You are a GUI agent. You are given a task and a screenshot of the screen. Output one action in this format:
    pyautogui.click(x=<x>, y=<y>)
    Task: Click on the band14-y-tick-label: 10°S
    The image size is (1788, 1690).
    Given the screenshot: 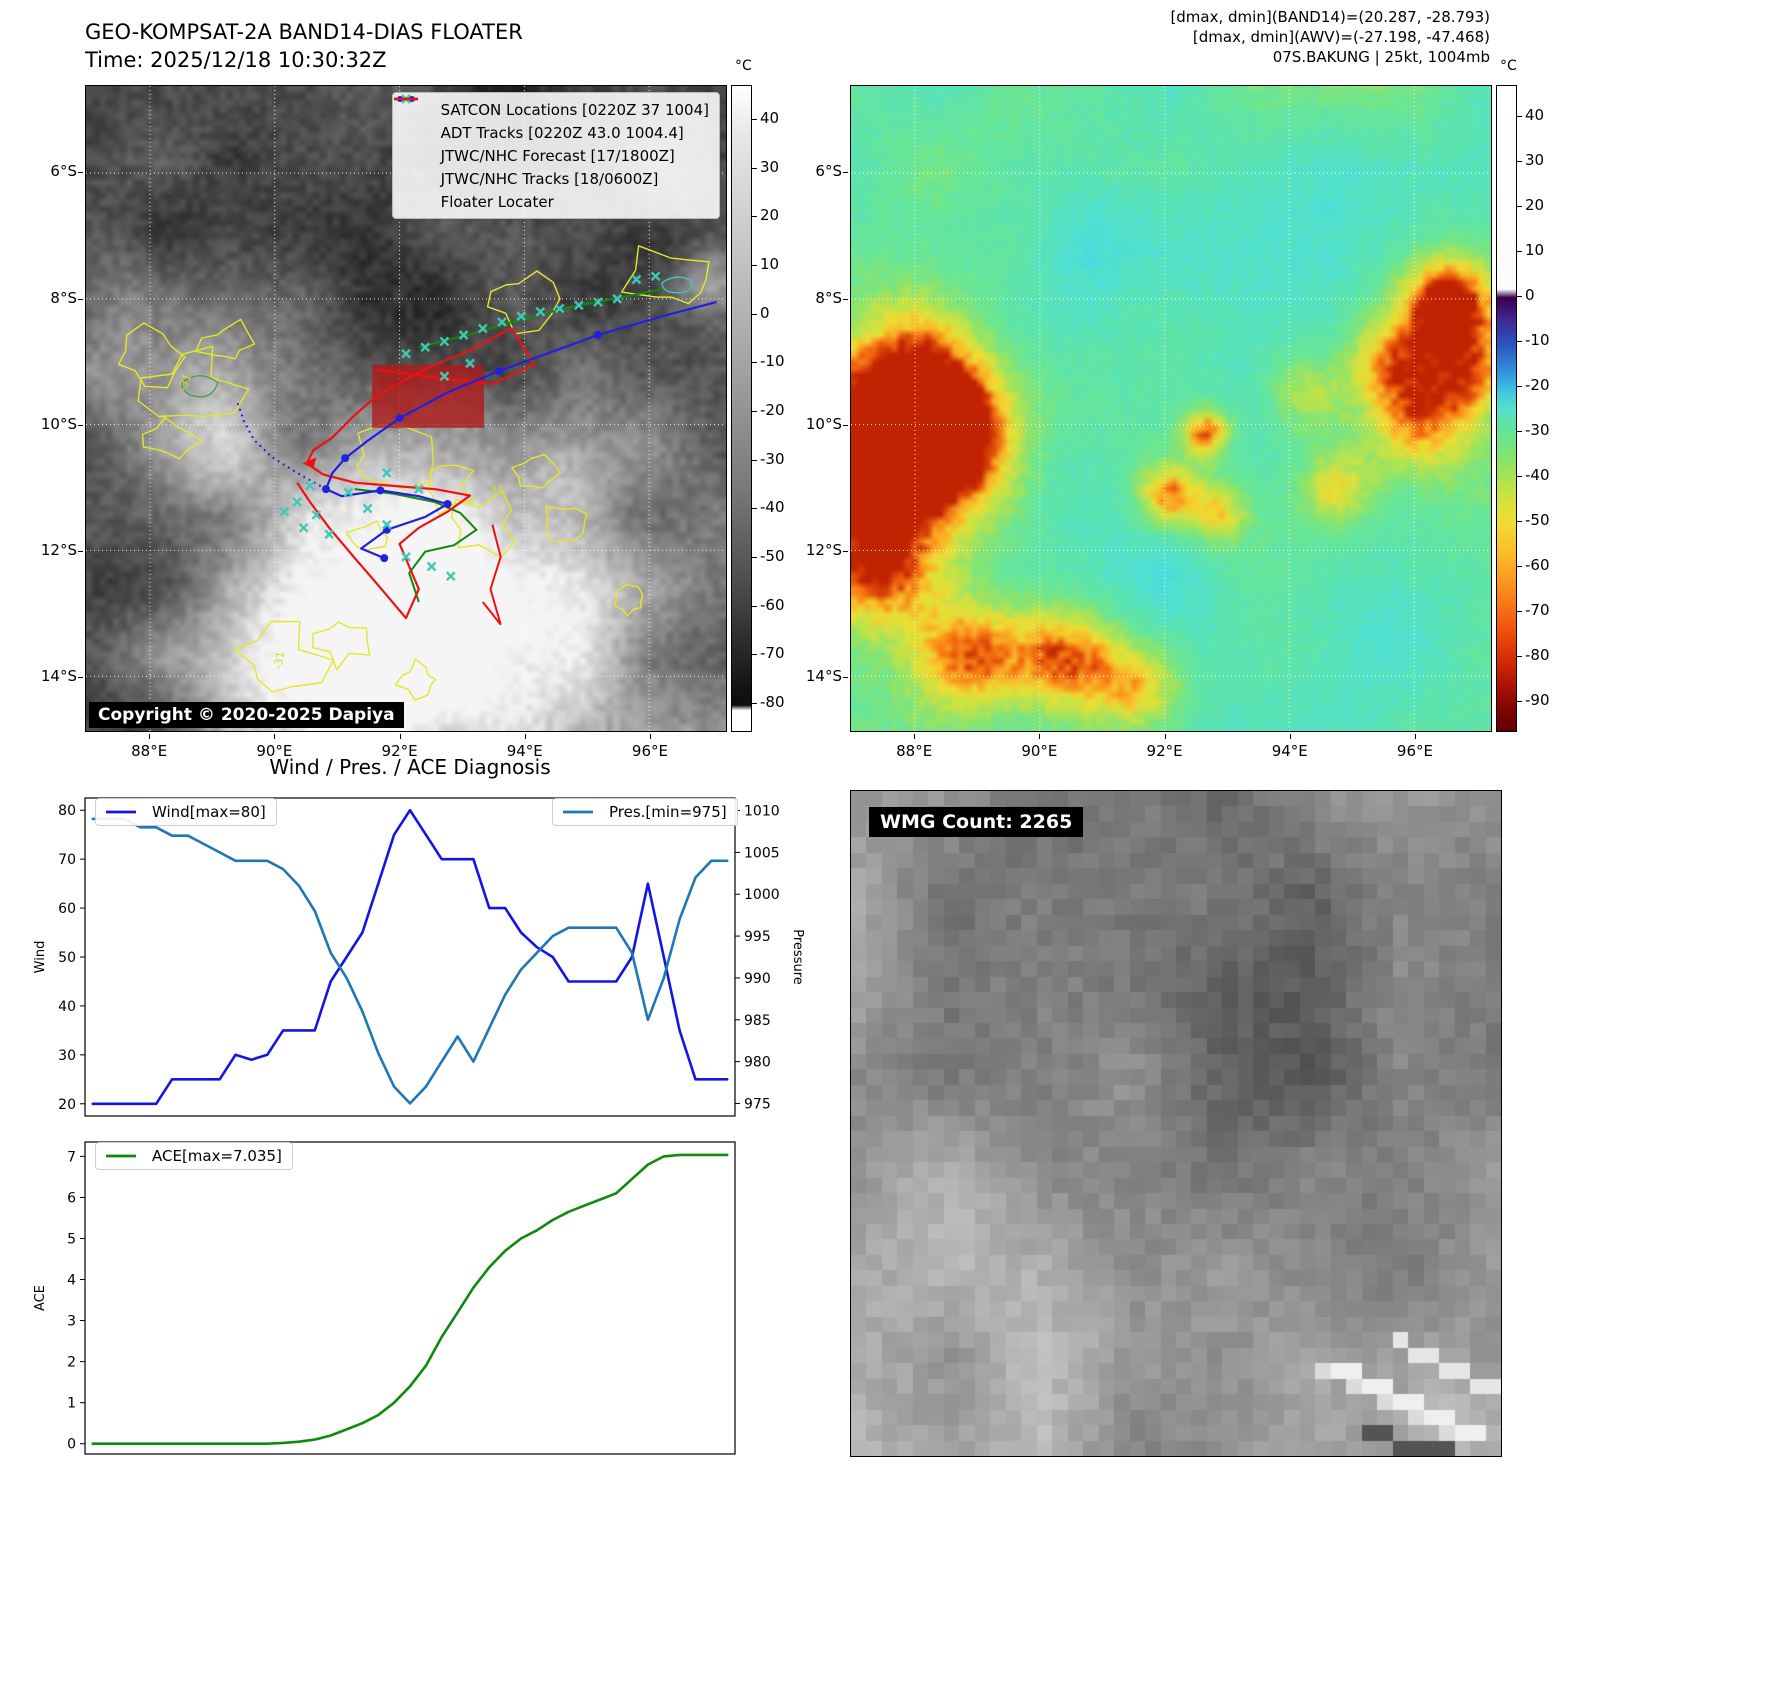 What is the action you would take?
    pyautogui.click(x=58, y=423)
    